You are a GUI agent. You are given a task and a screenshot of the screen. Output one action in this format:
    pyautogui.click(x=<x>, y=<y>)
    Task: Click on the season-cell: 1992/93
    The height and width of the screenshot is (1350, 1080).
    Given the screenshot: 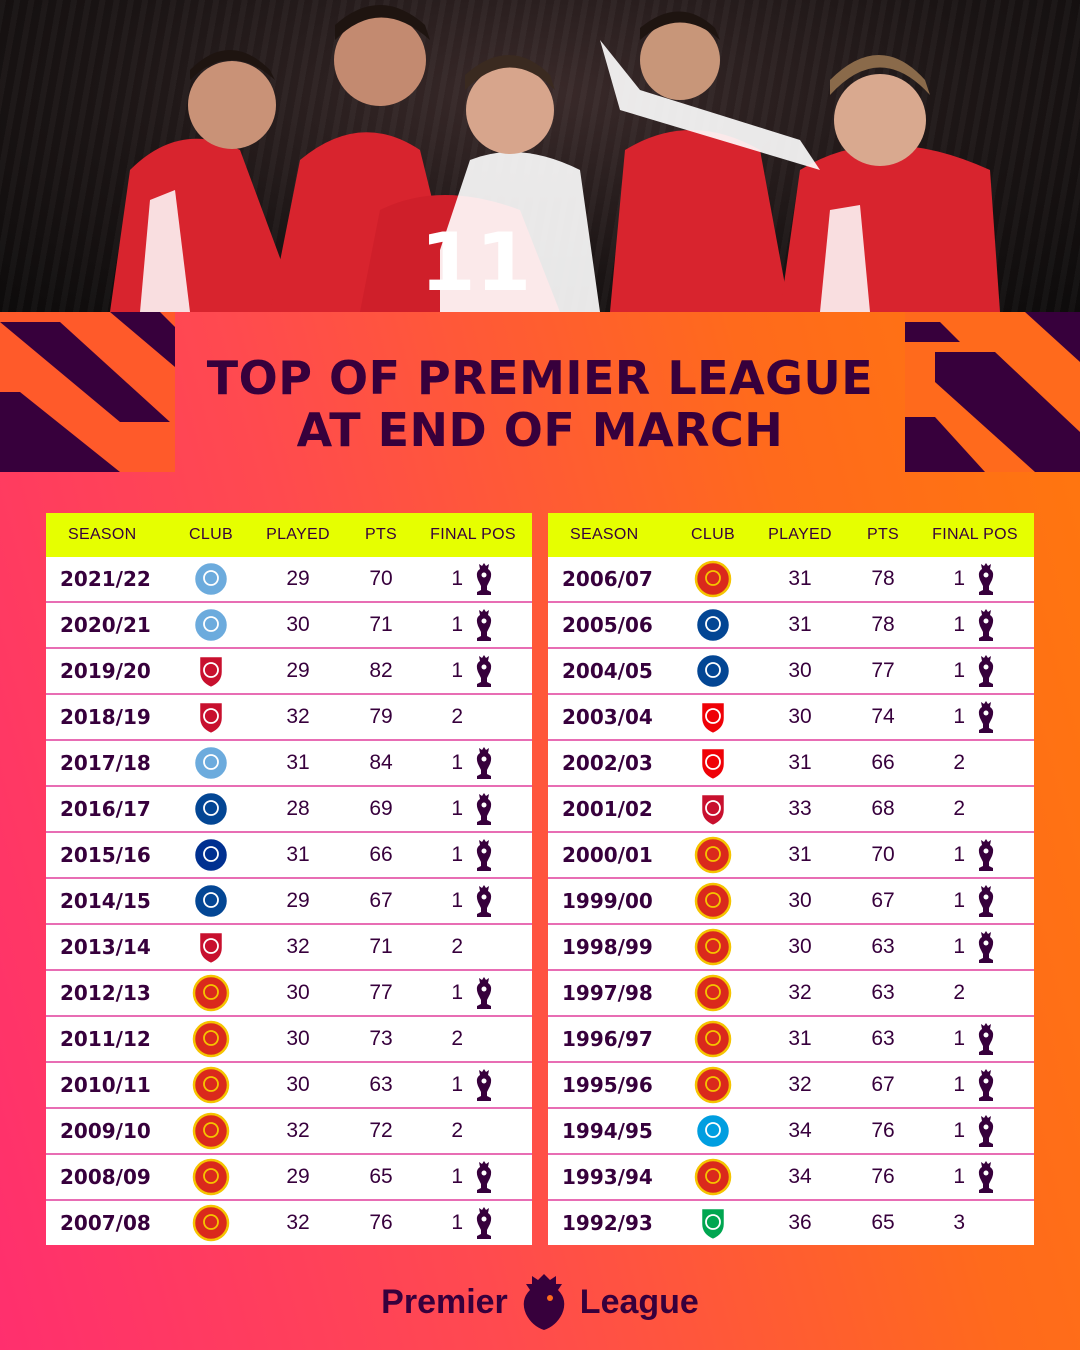 What is the action you would take?
    pyautogui.click(x=607, y=1223)
    